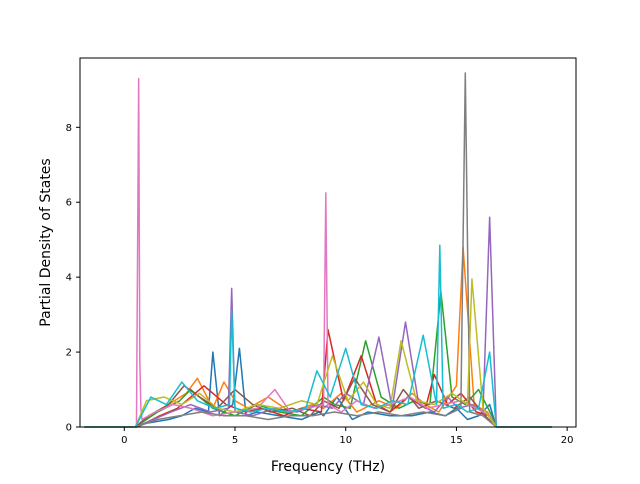  I want to click on y-tick-label: 2, so click(69, 353).